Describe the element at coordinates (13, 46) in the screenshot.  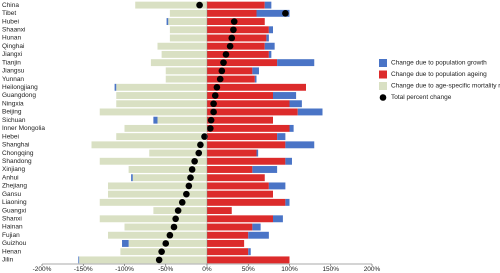
I see `category-label: Qinghai` at that location.